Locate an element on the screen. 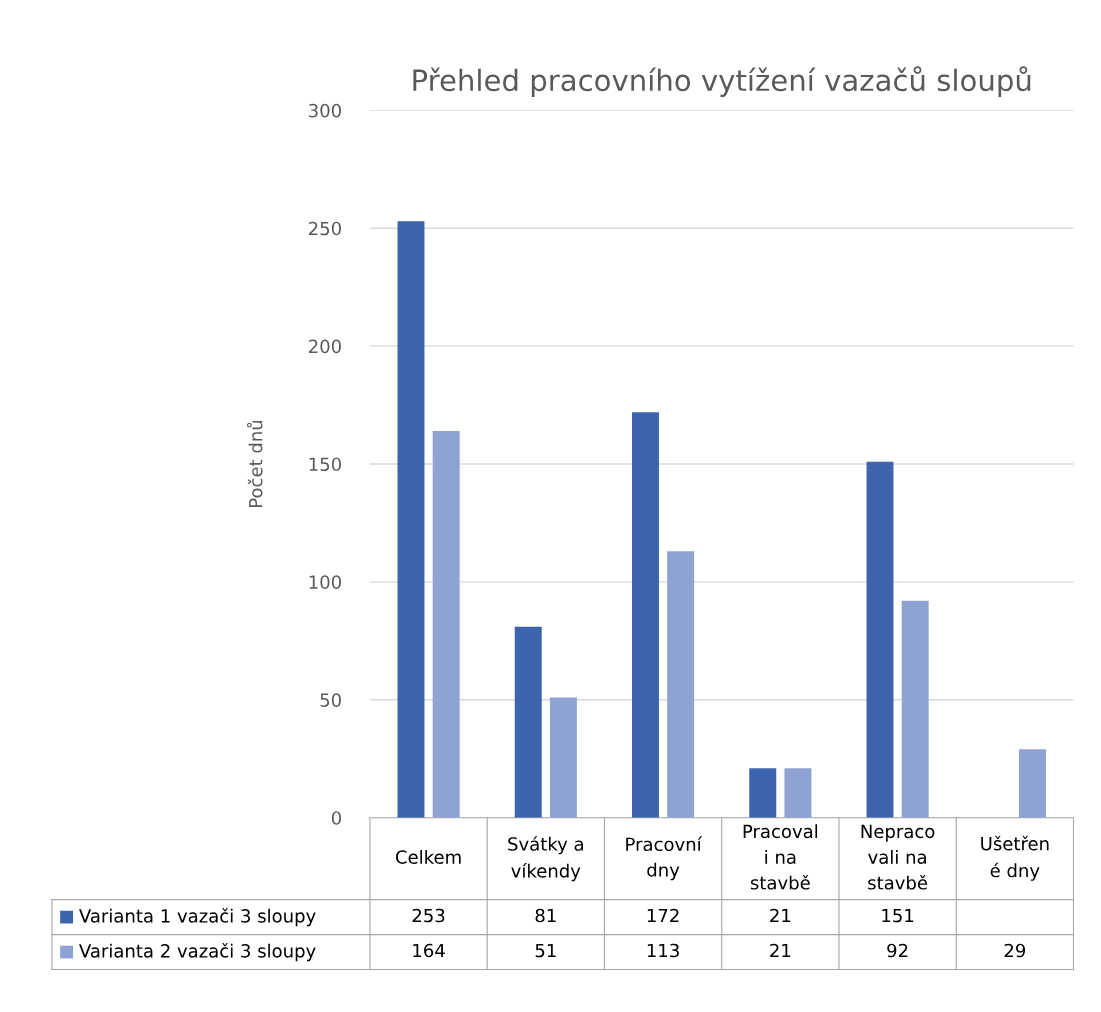 The height and width of the screenshot is (1012, 1101). y-tick-label: 0 is located at coordinates (336, 818).